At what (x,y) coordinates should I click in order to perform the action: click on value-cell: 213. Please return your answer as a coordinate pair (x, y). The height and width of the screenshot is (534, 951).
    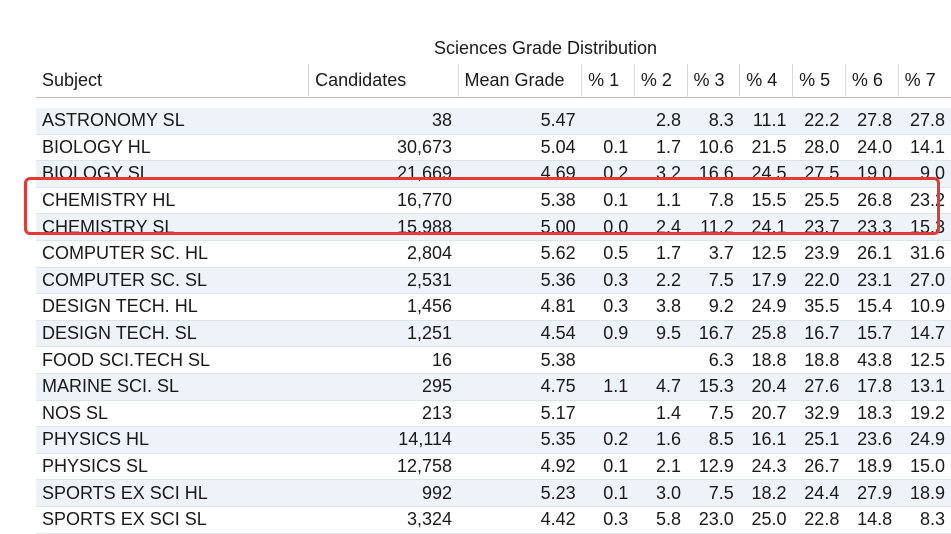
    Looking at the image, I should click on (383, 414).